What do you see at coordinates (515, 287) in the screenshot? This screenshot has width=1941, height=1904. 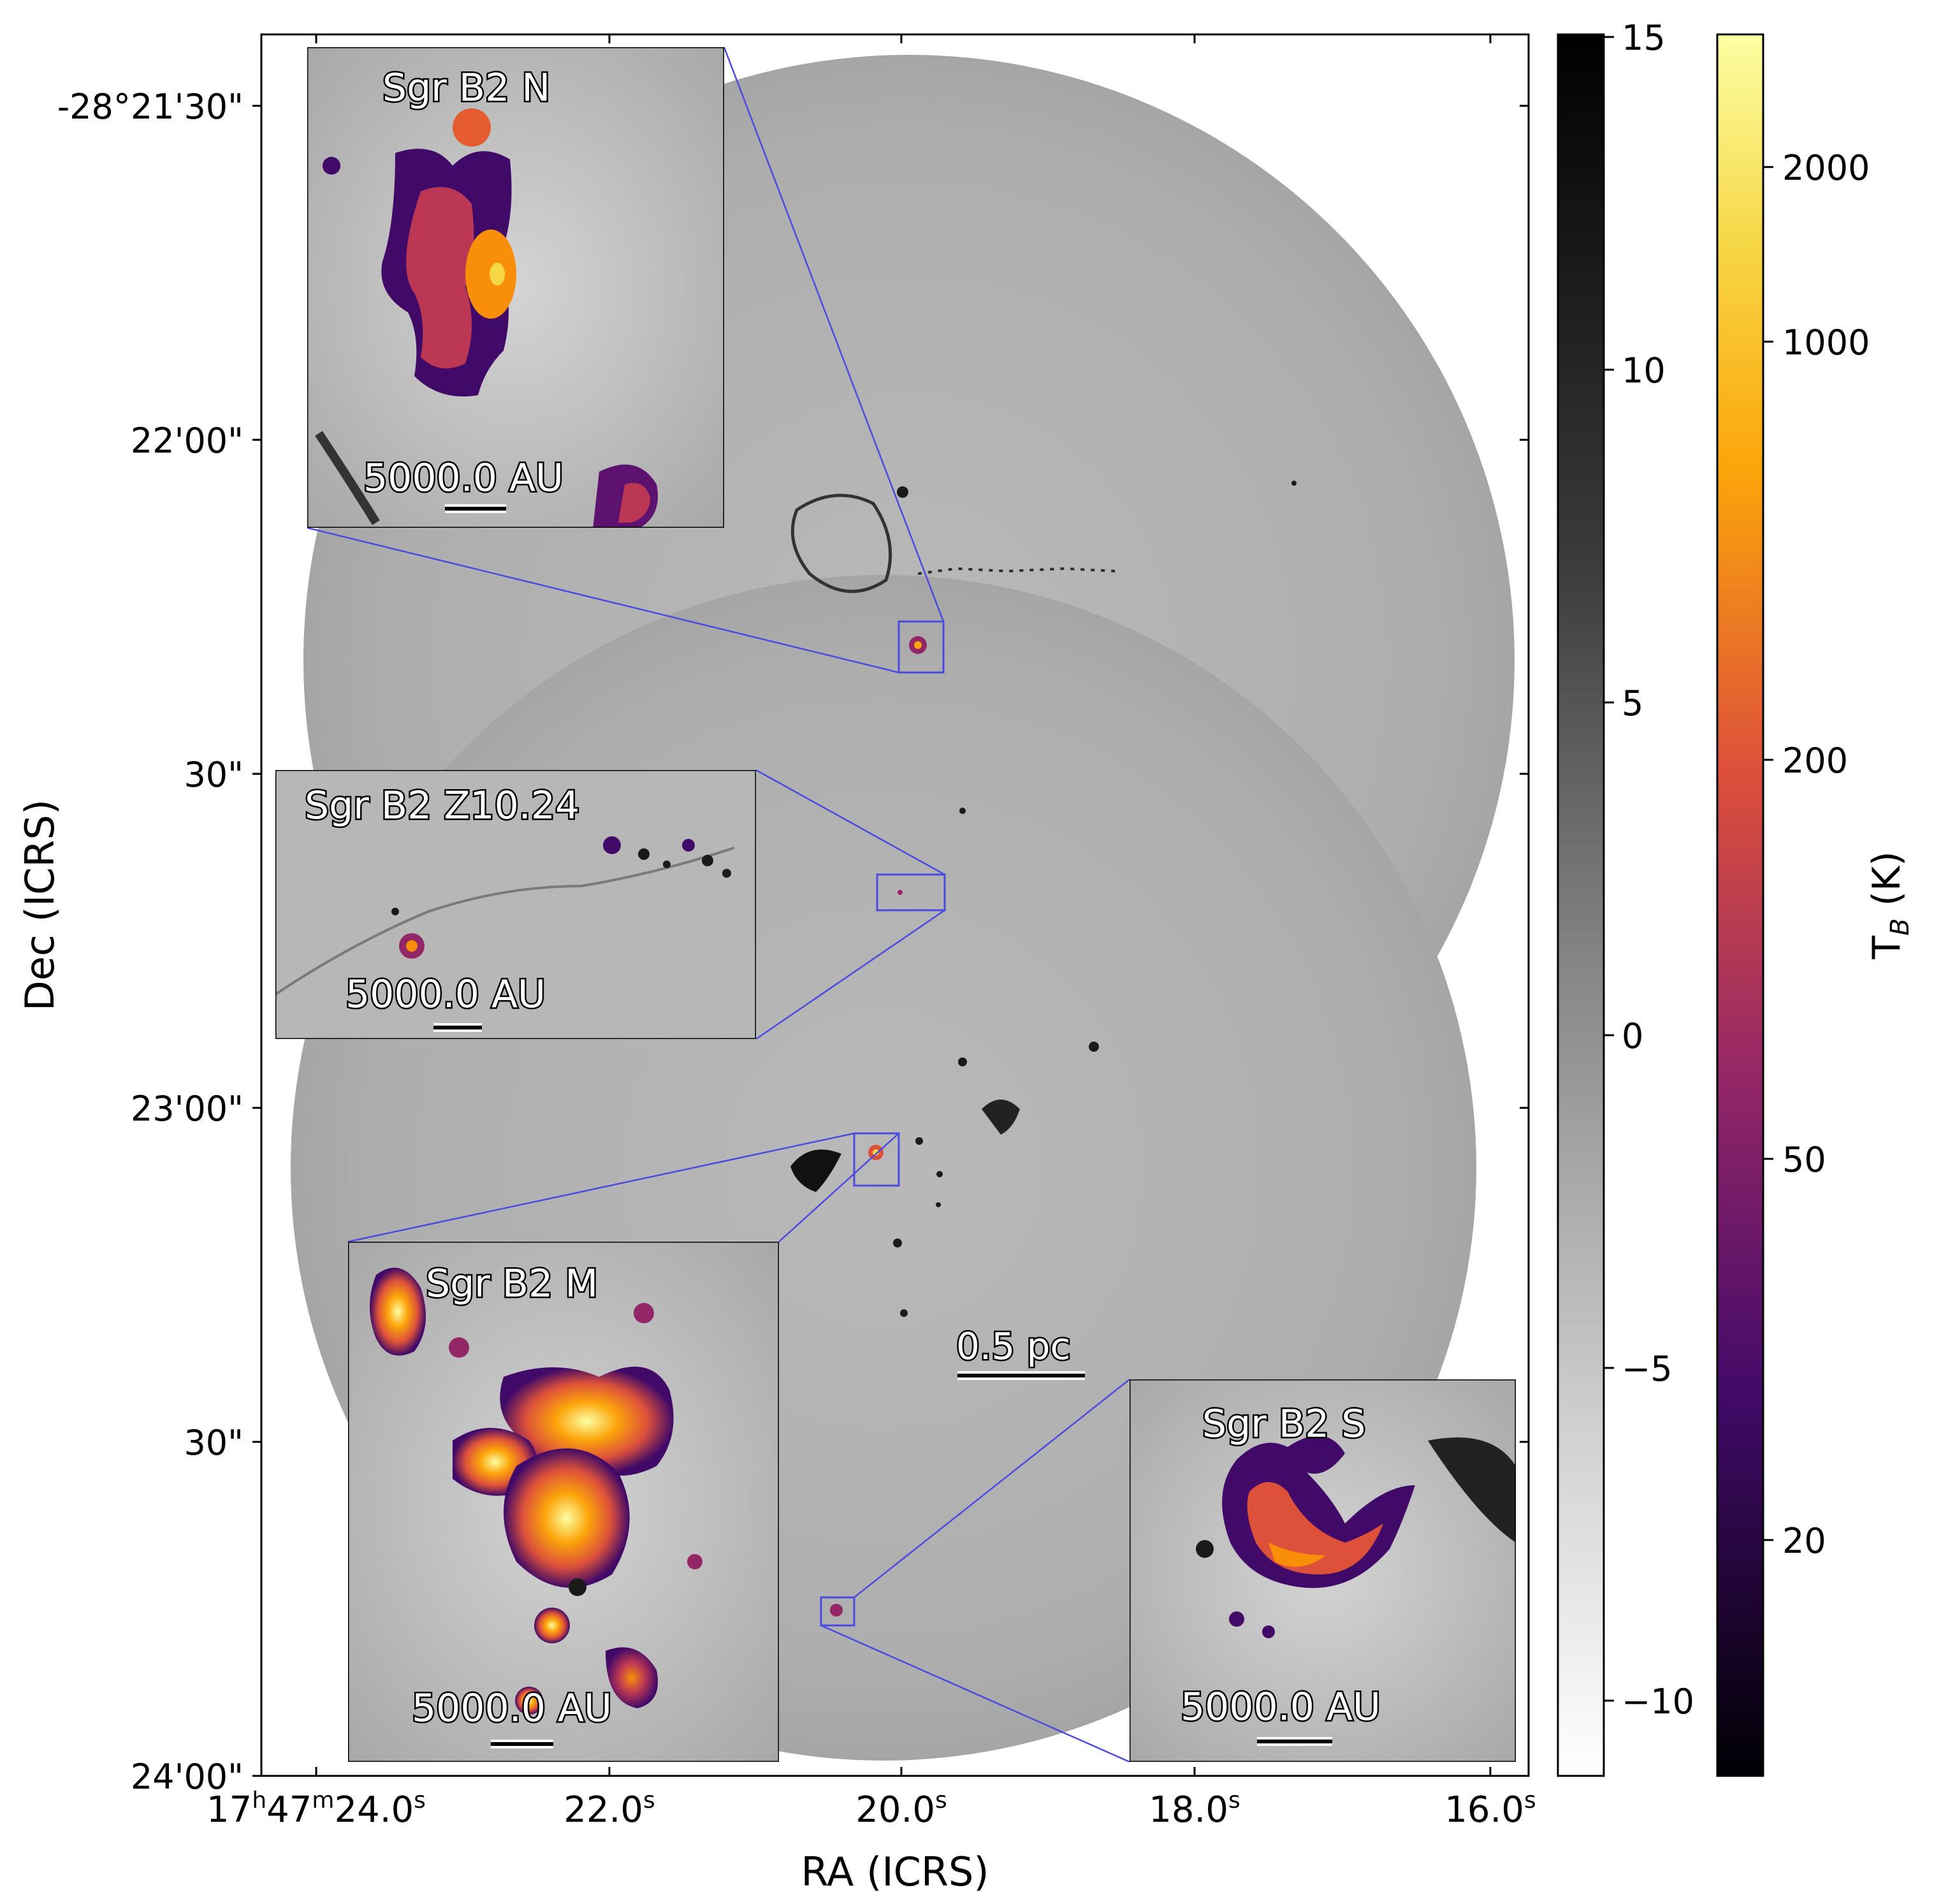 I see `inset-sgr-b2-n: Sgr B2 N 5000.0 AU` at bounding box center [515, 287].